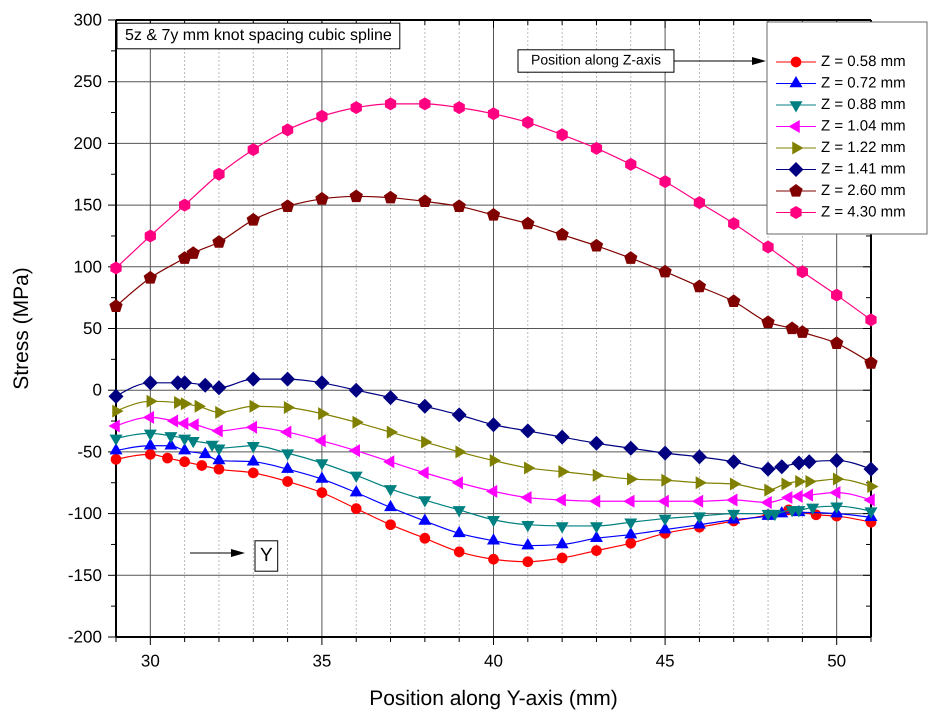  Describe the element at coordinates (89, 452) in the screenshot. I see `y-tick-label: -50` at that location.